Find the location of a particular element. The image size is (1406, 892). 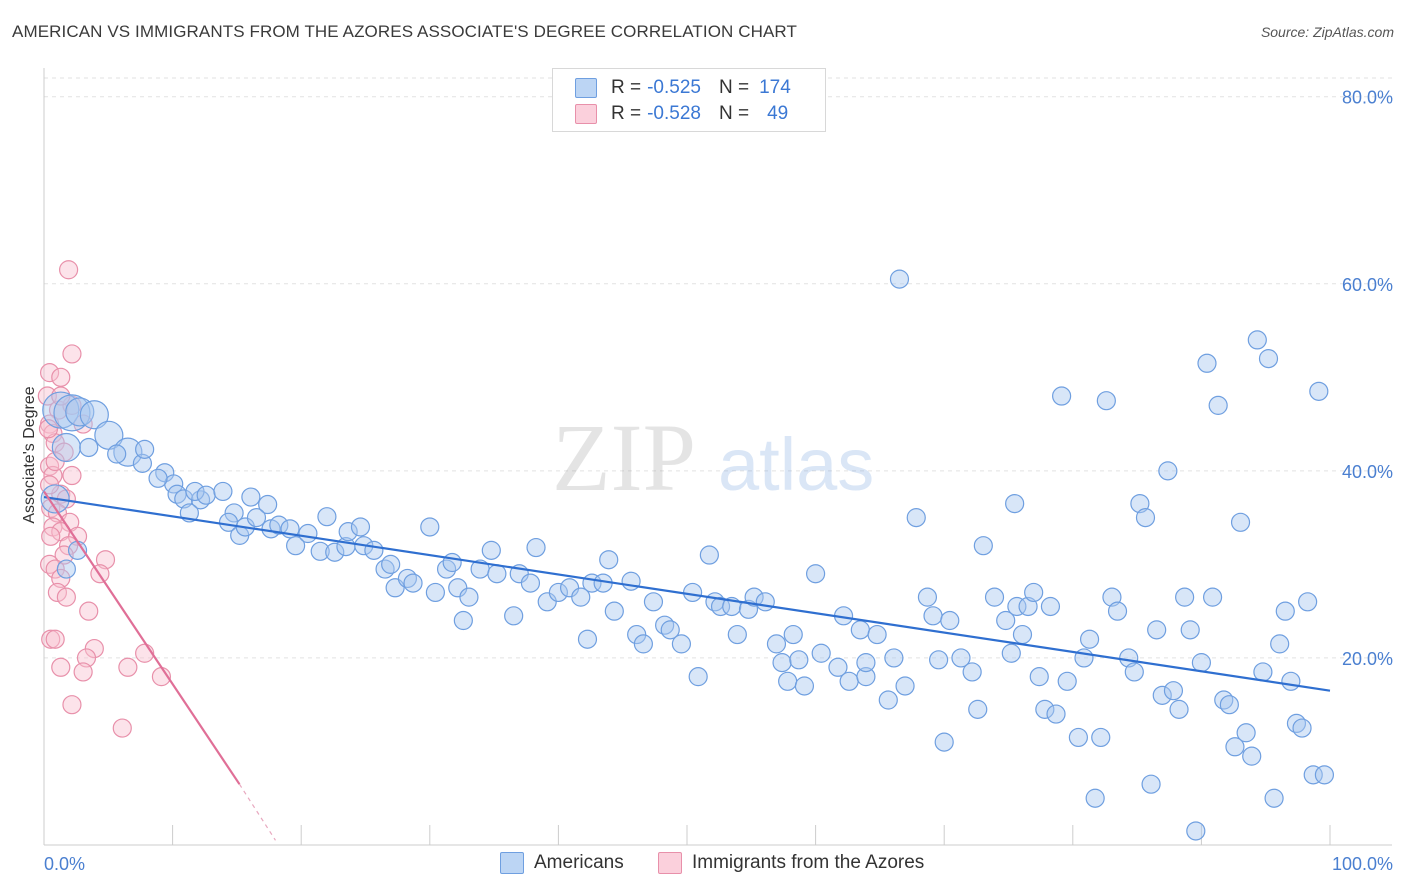

watermark: ZIP atlas is located at coordinates (713, 457).